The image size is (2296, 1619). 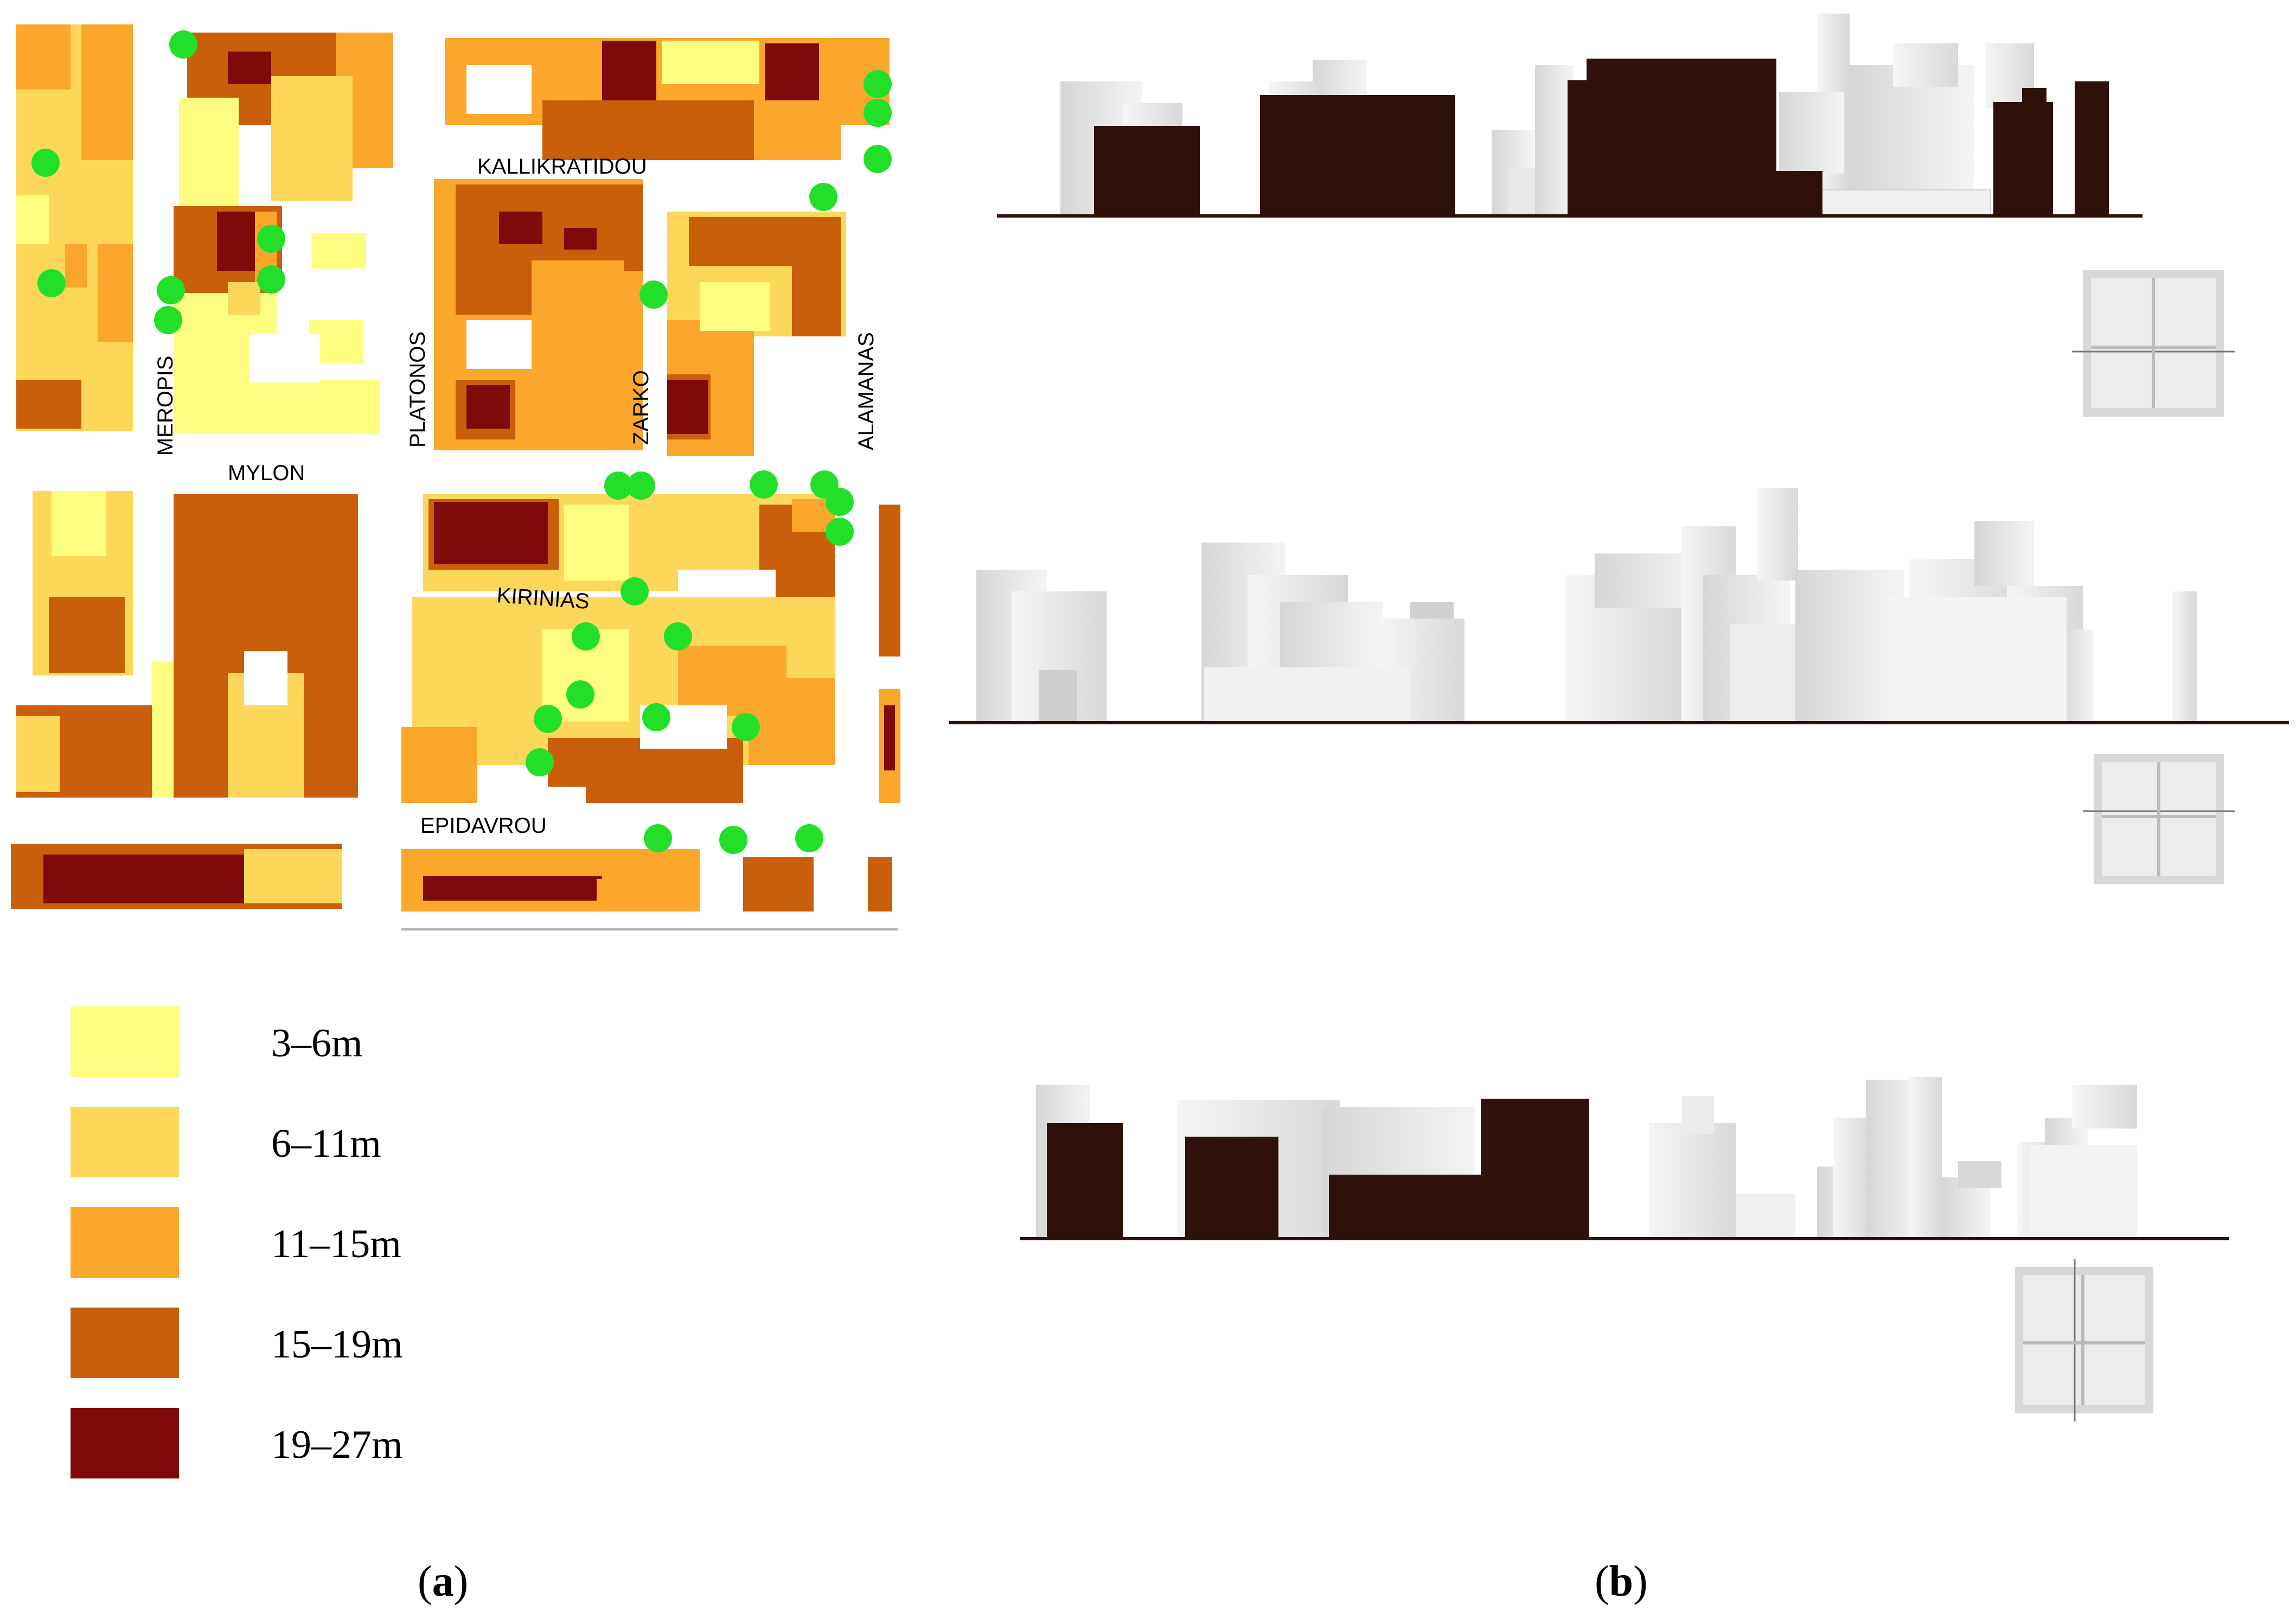 I want to click on height-legend: 3–6m 6–11m 11–15m 15–19m 19–27m, so click(x=287, y=1250).